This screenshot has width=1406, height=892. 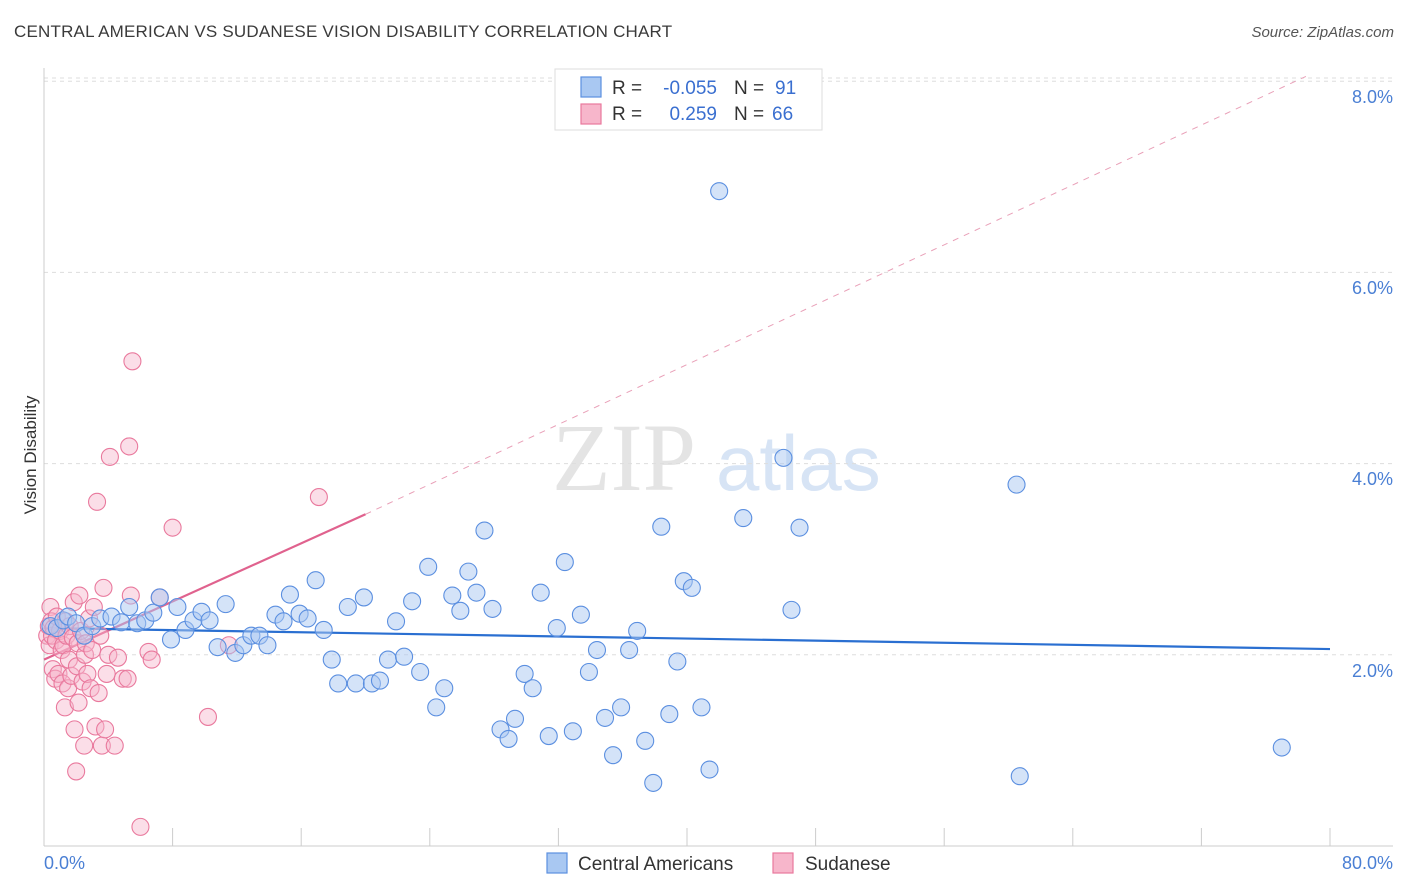 I want to click on legend-r-value-pink: 0.259, so click(x=693, y=114).